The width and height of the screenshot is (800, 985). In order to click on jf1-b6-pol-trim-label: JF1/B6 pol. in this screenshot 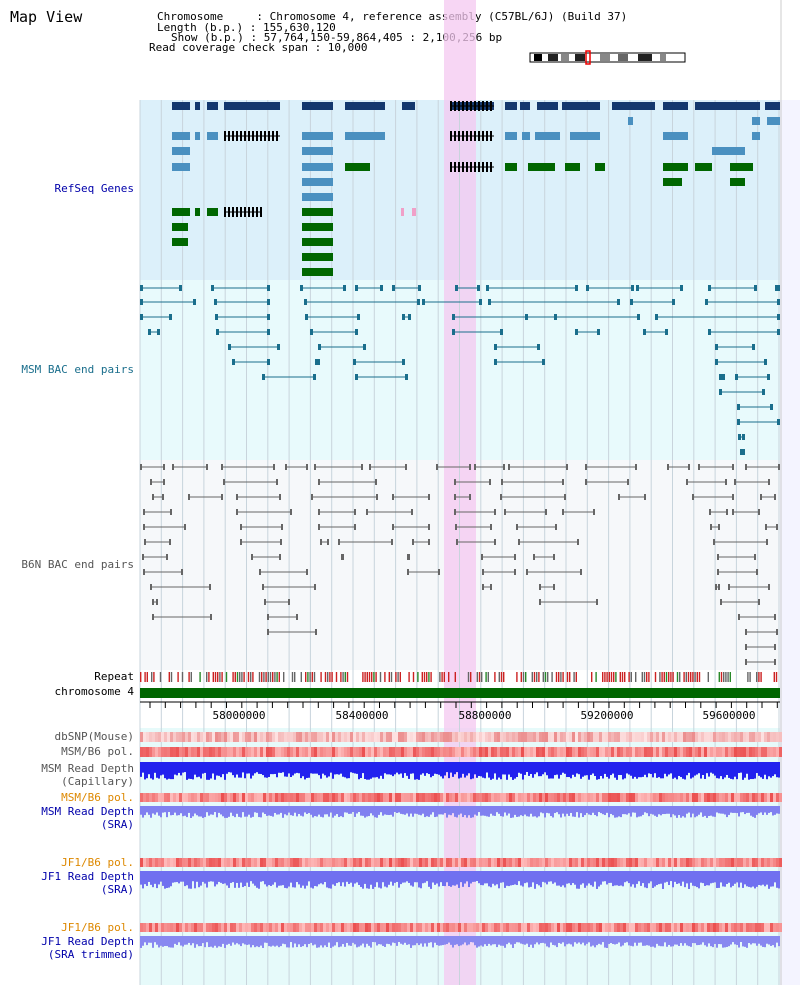, I will do `click(97, 927)`.